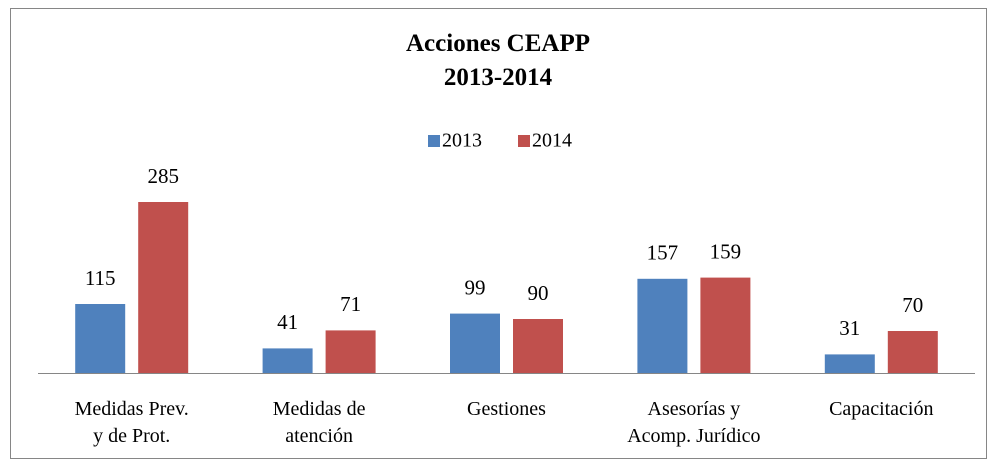  Describe the element at coordinates (287, 322) in the screenshot. I see `value-label: 41` at that location.